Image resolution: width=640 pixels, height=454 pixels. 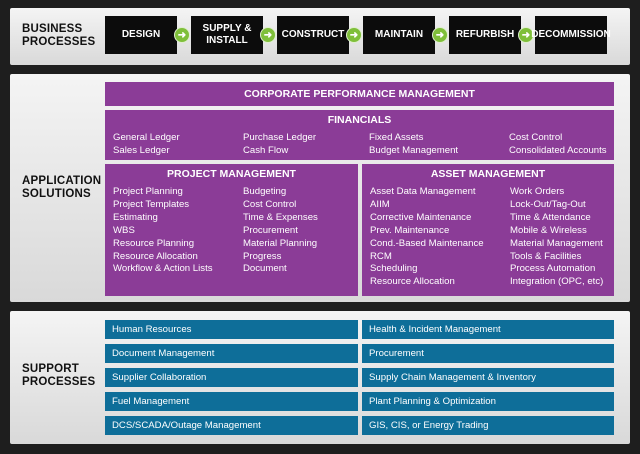 What do you see at coordinates (414, 150) in the screenshot?
I see `financials-item: Budget Management` at bounding box center [414, 150].